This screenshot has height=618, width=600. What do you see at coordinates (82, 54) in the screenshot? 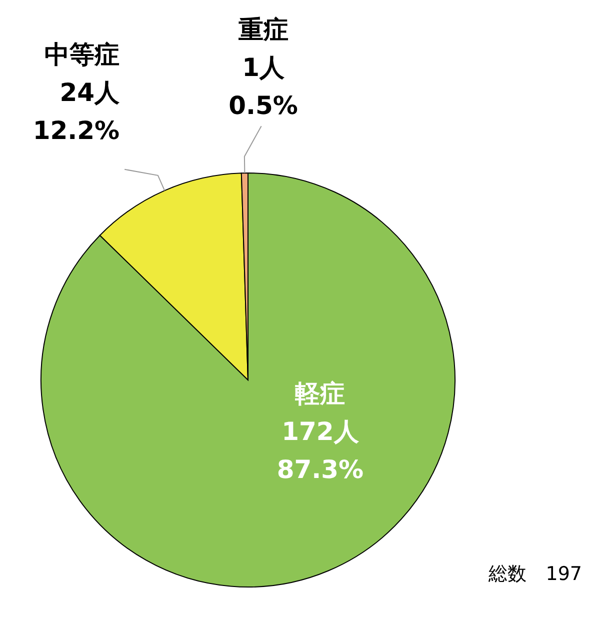
I see `slice-label: 中等症` at bounding box center [82, 54].